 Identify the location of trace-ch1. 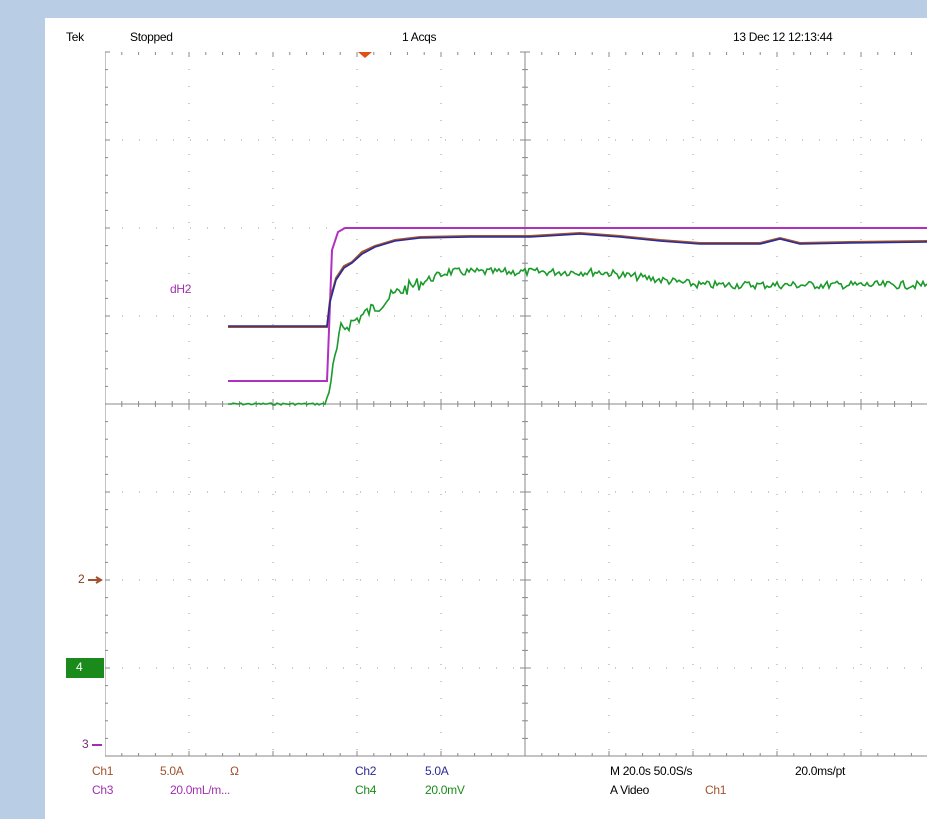
(577, 279).